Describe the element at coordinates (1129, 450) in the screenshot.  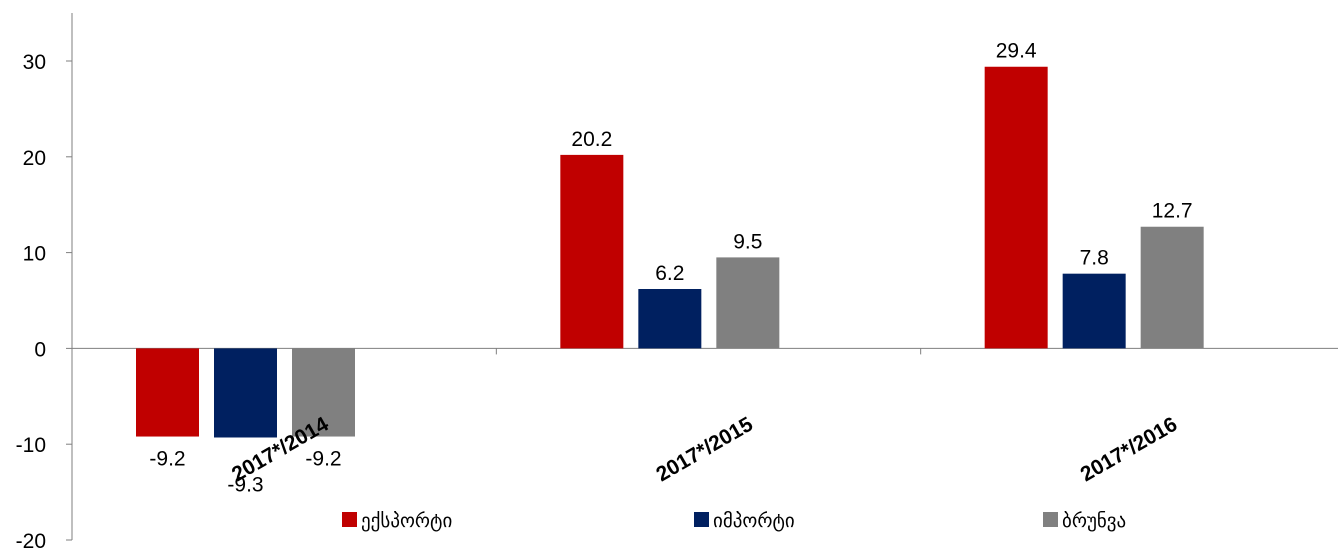
I see `x-tick-label: 2017*/2016` at that location.